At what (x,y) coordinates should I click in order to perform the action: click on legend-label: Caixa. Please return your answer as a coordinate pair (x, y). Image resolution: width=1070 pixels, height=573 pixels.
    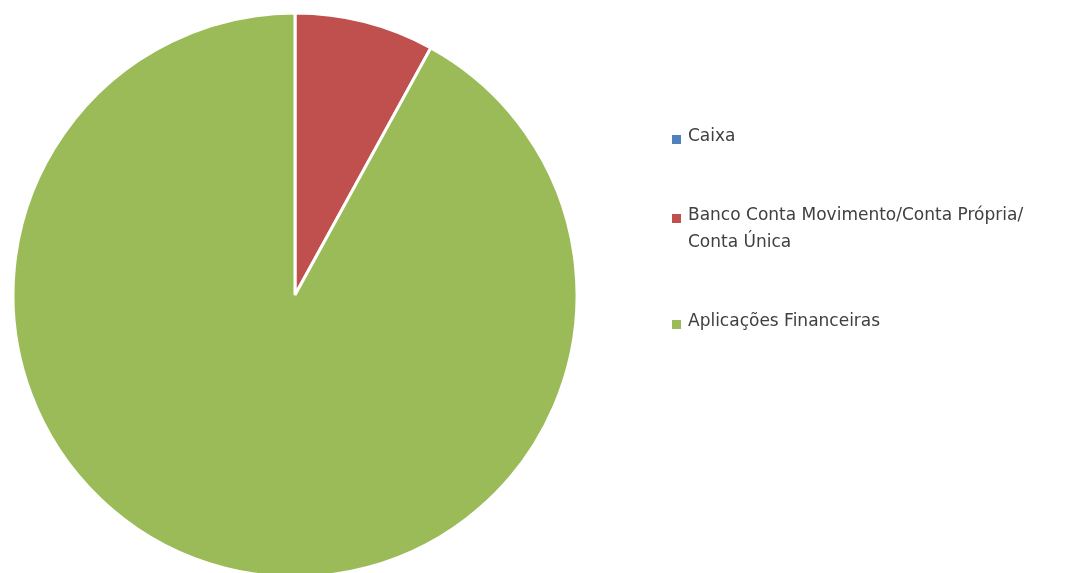
    Looking at the image, I should click on (712, 135).